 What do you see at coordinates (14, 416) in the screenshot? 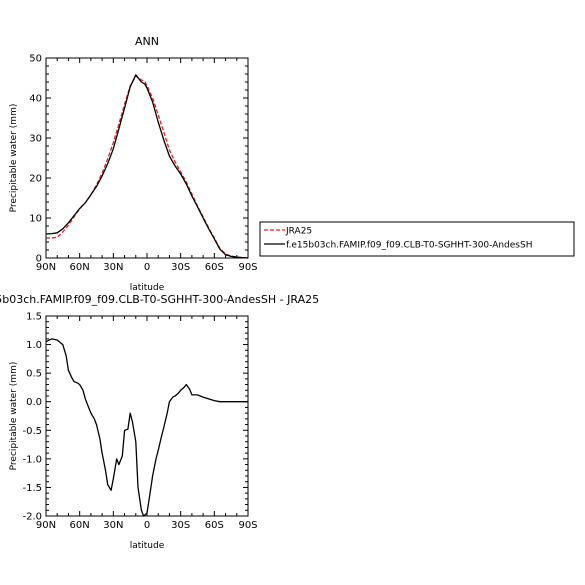
I see `diff-y-axis-label: Precipitable water (mm)` at bounding box center [14, 416].